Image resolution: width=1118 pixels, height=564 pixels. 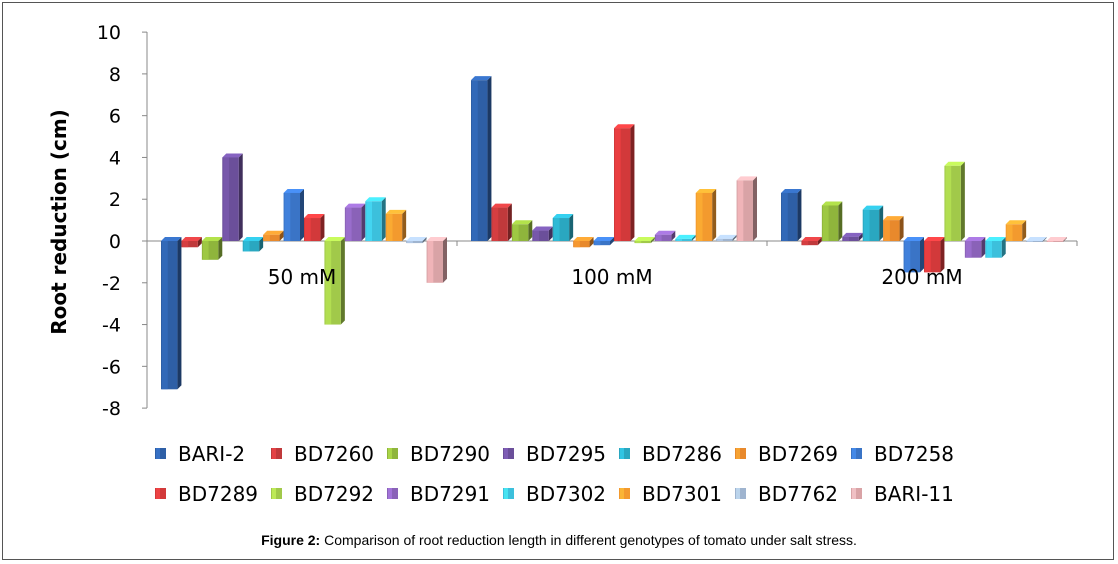 What do you see at coordinates (481, 159) in the screenshot?
I see `bar-bari-2-100mm` at bounding box center [481, 159].